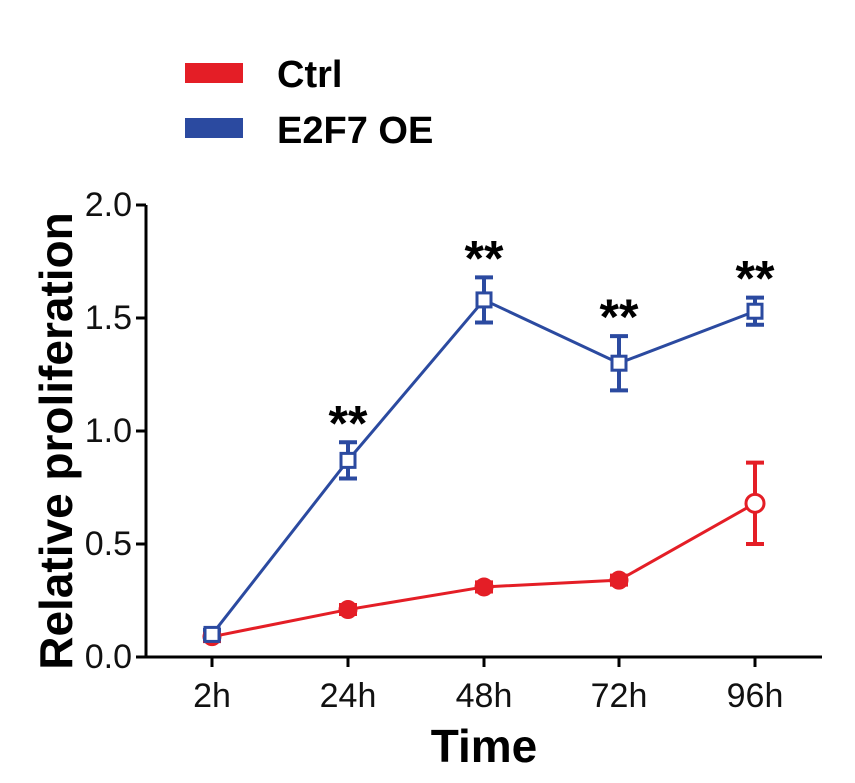 The height and width of the screenshot is (783, 855). What do you see at coordinates (619, 696) in the screenshot?
I see `x-tick-label: 72h` at bounding box center [619, 696].